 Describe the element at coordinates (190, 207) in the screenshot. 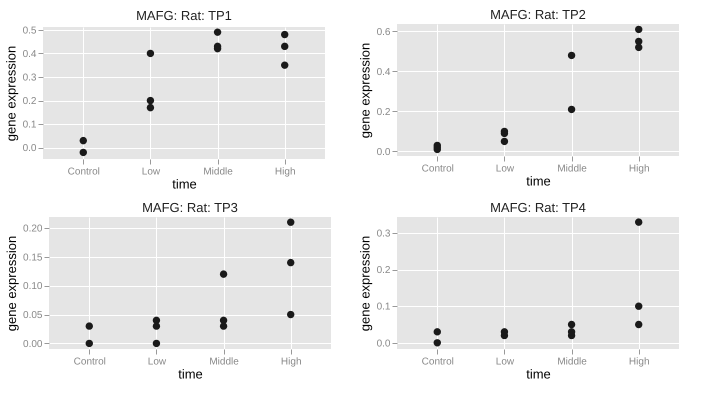

I see `chart-title: MAFG: Rat: TP3` at that location.